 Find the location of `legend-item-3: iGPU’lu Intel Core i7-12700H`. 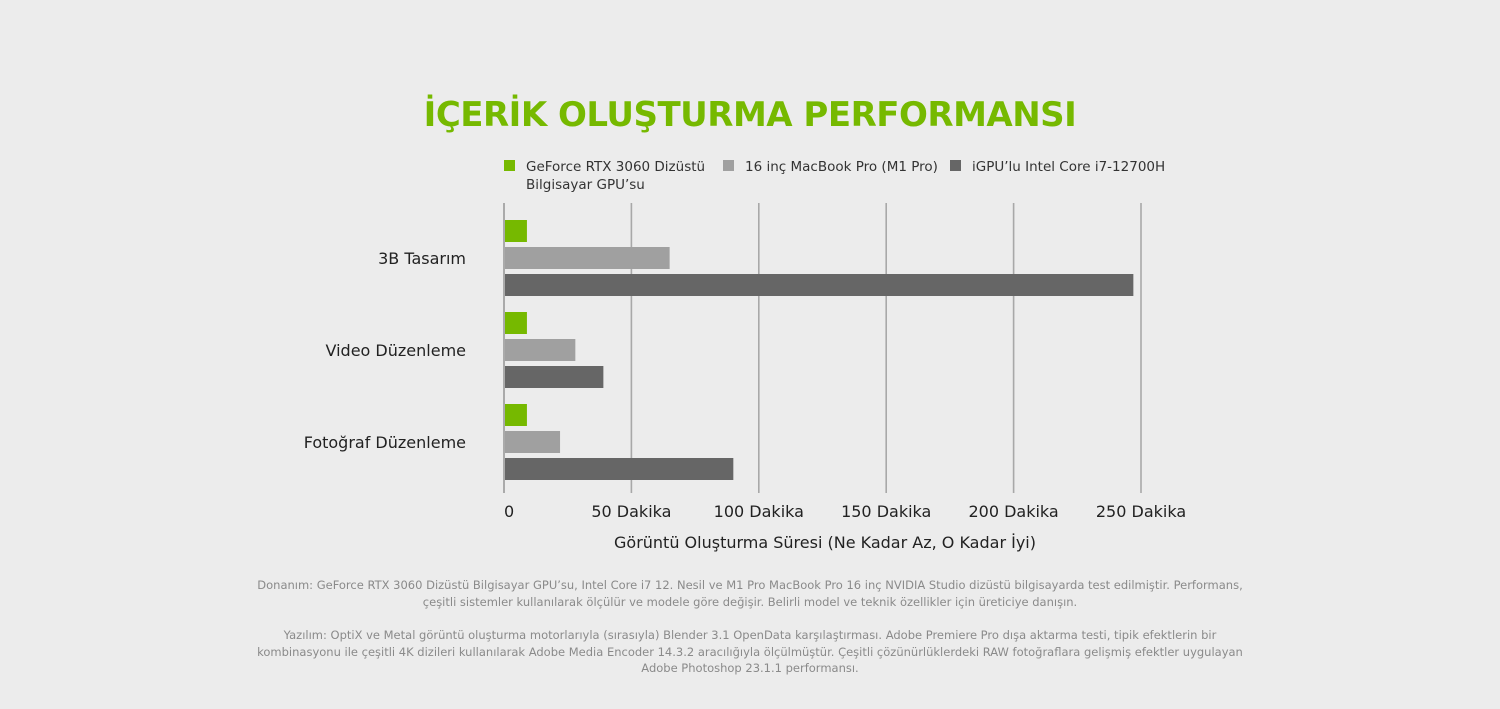

legend-item-3: iGPU’lu Intel Core i7-12700H is located at coordinates (1057, 167).